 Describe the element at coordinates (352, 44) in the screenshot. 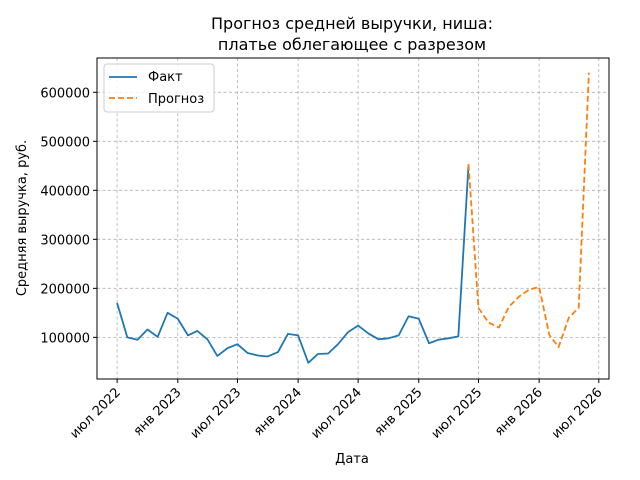

I see `chart-title-line-2: платье облегающее с разрезом` at that location.